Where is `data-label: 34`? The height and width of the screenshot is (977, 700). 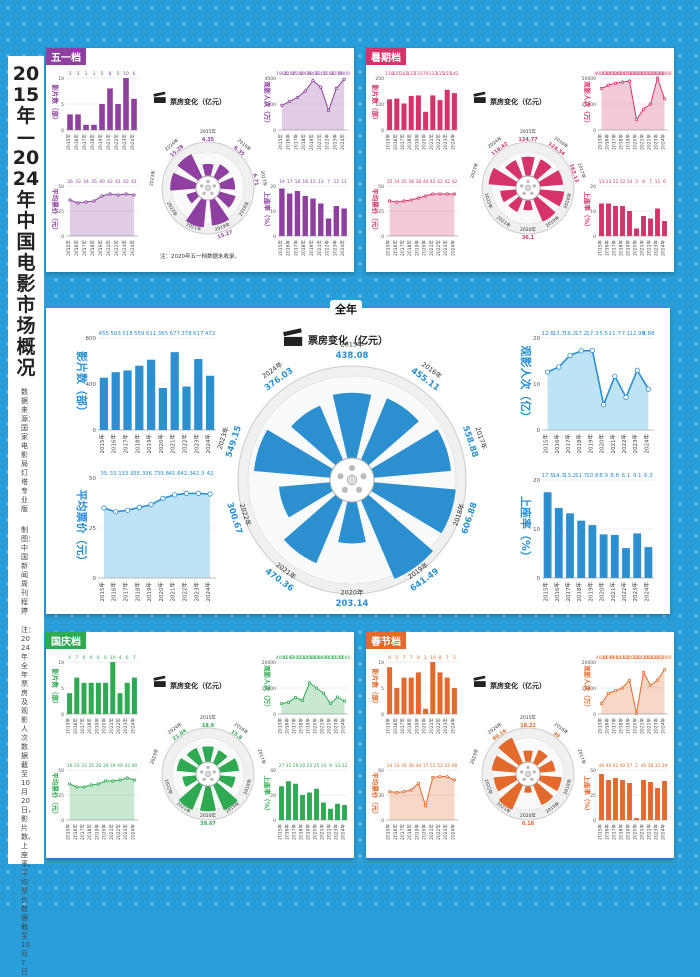
data-label: 34 is located at coordinates (397, 182).